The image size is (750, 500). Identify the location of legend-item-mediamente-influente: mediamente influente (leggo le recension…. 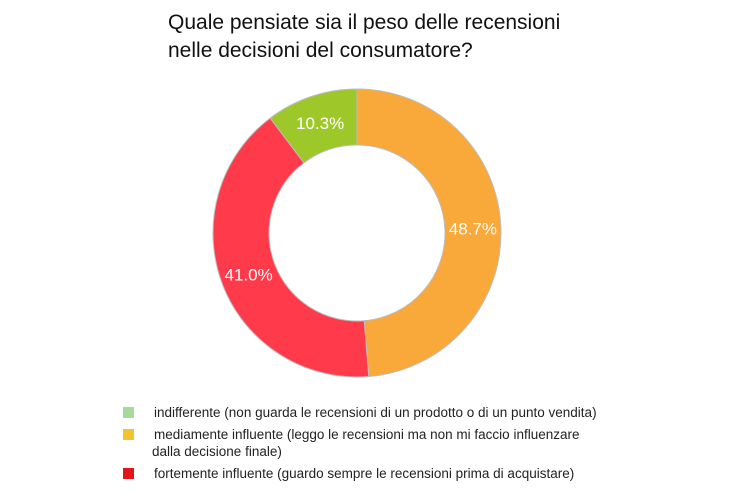
(358, 443).